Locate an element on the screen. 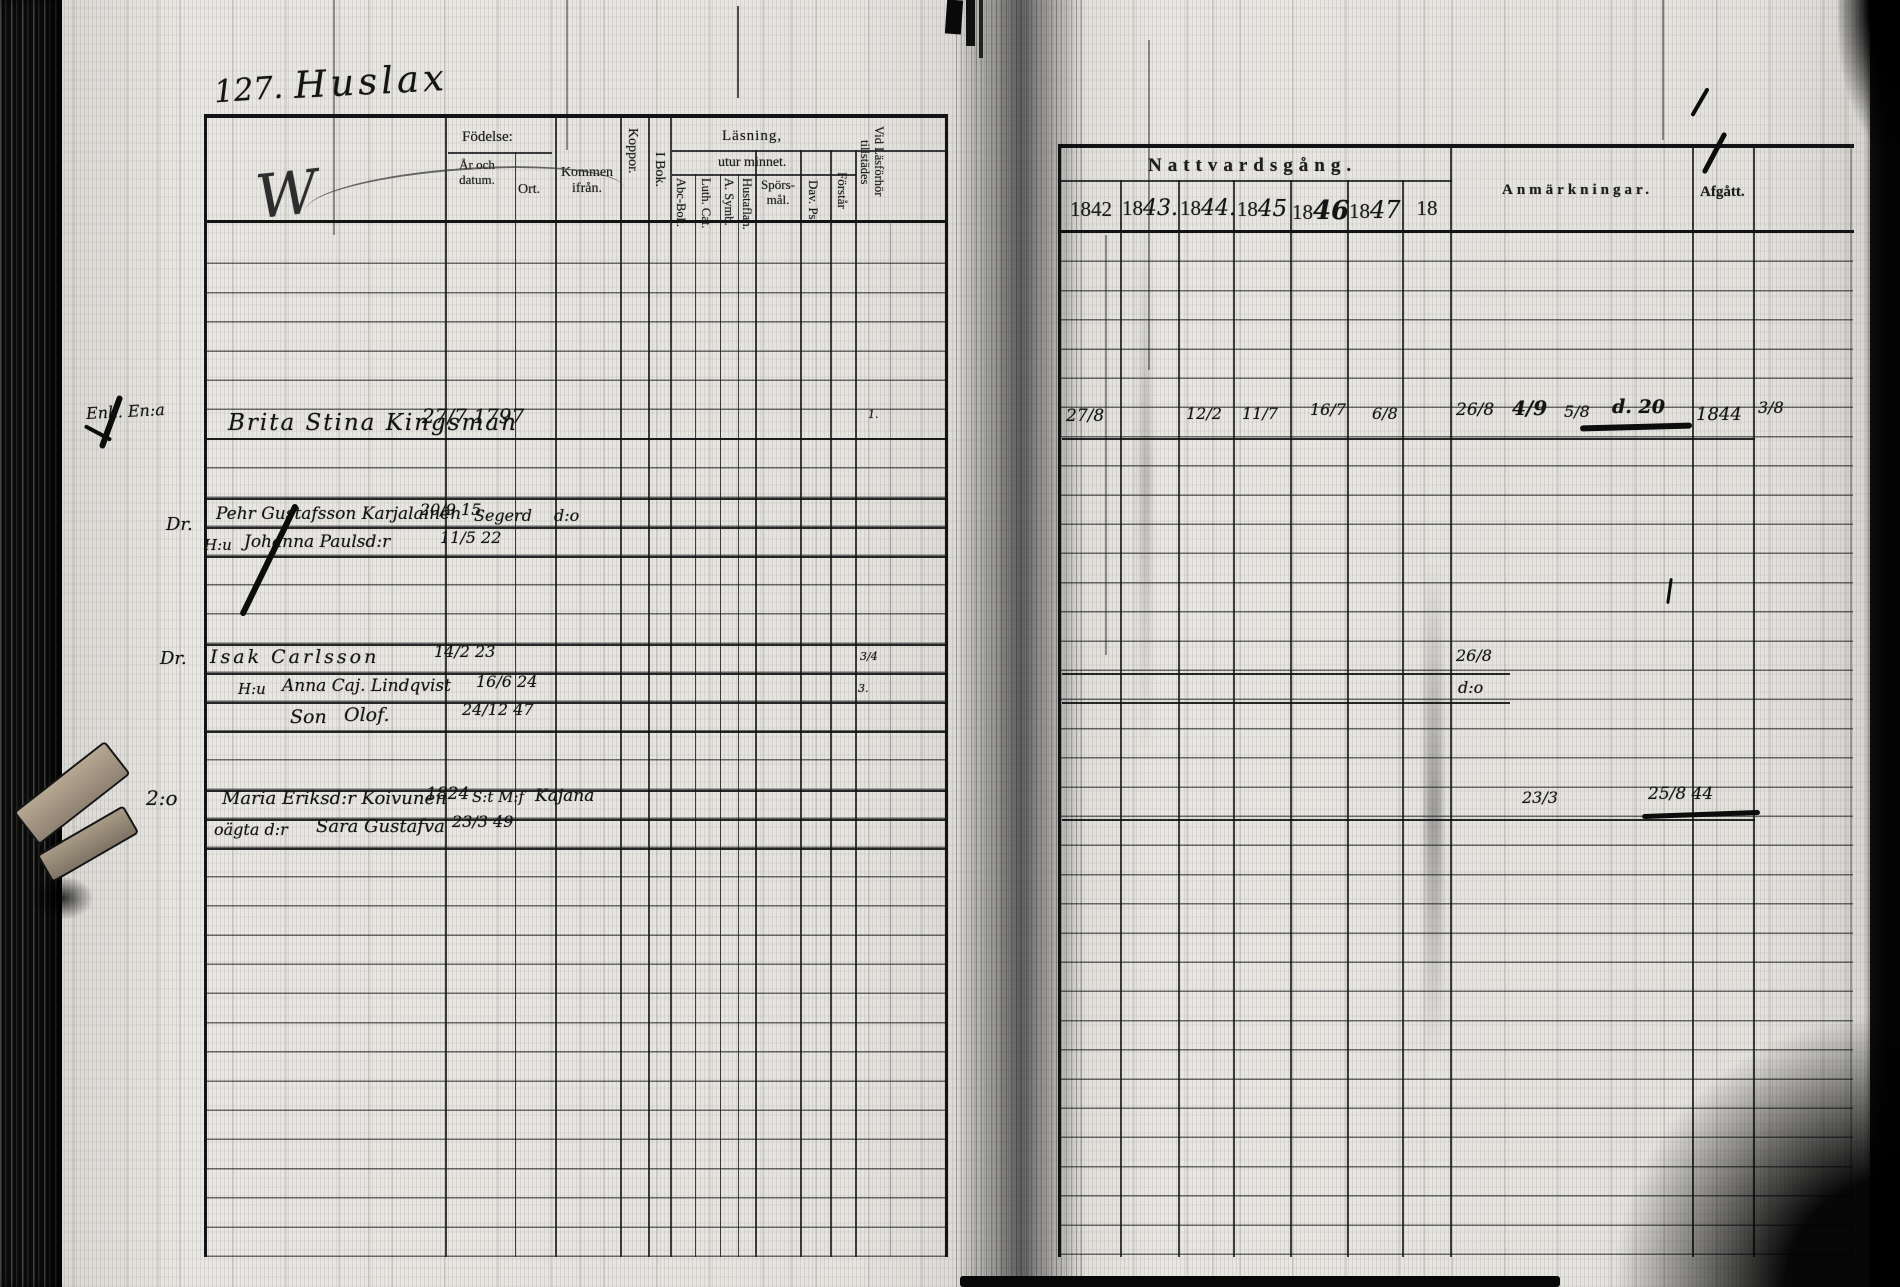 Image resolution: width=1900 pixels, height=1287 pixels. year-header-18: 18 is located at coordinates (1427, 208).